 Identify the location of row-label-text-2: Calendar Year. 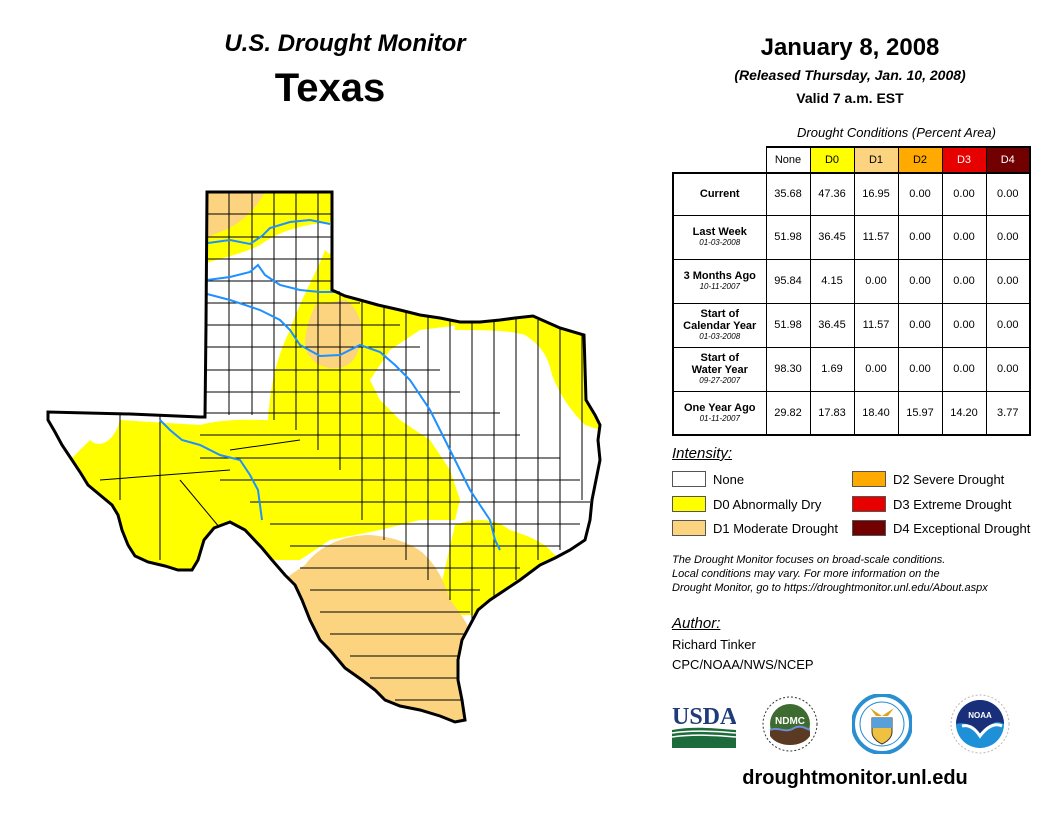
(720, 326).